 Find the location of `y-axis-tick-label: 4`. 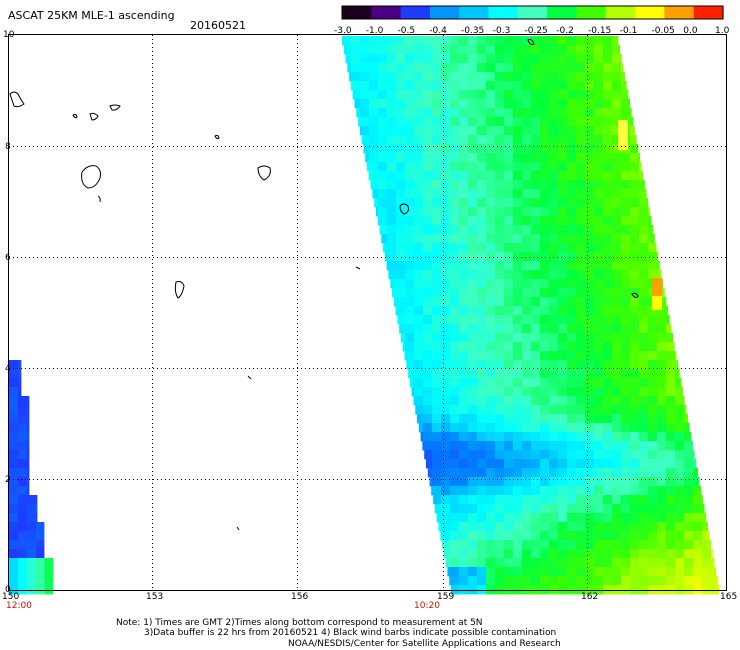

y-axis-tick-label: 4 is located at coordinates (8, 369).